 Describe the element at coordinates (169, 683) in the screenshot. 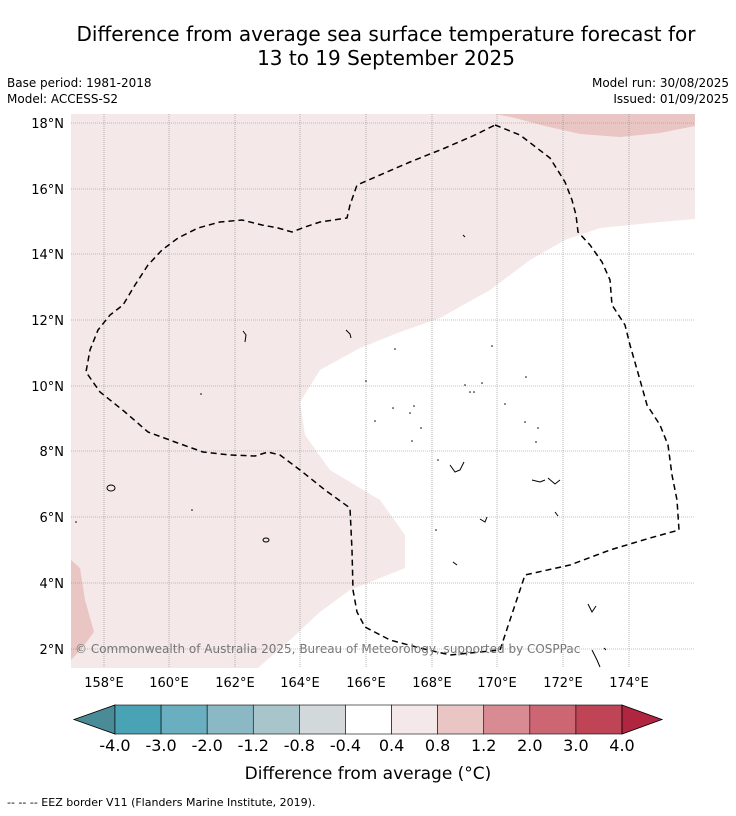

I see `lon-label: 160°E` at that location.